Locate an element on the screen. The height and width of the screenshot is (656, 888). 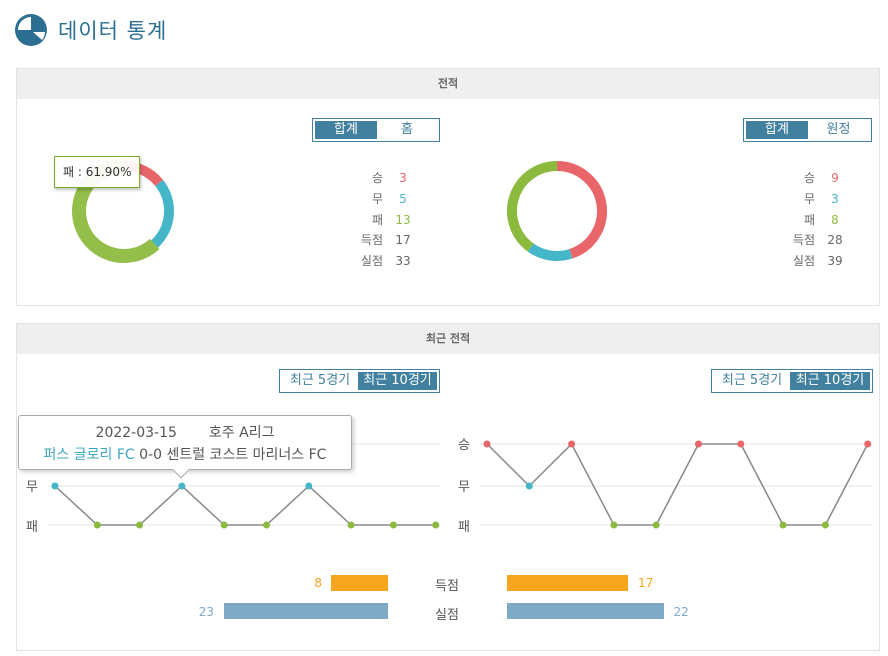
y-label-loss-left: 패 is located at coordinates (32, 527).